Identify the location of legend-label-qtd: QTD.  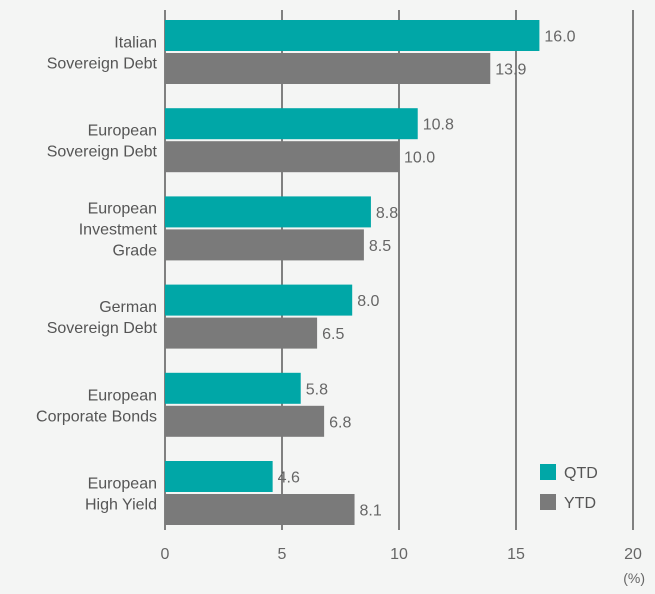
(581, 473).